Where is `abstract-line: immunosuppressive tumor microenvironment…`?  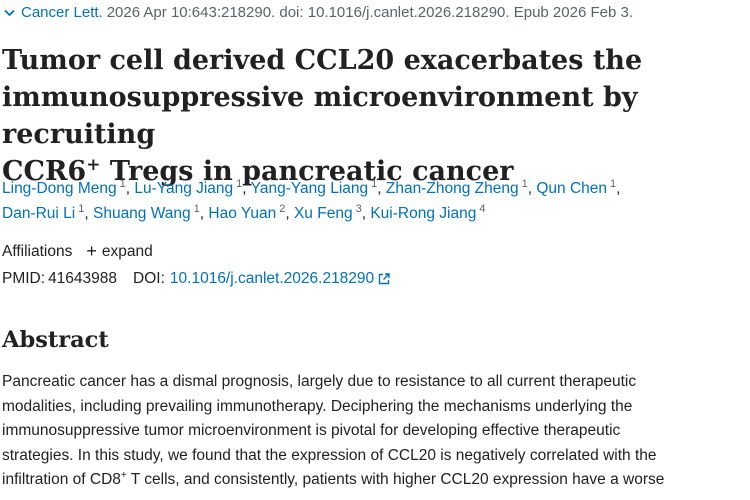 abstract-line: immunosuppressive tumor microenvironment… is located at coordinates (311, 430).